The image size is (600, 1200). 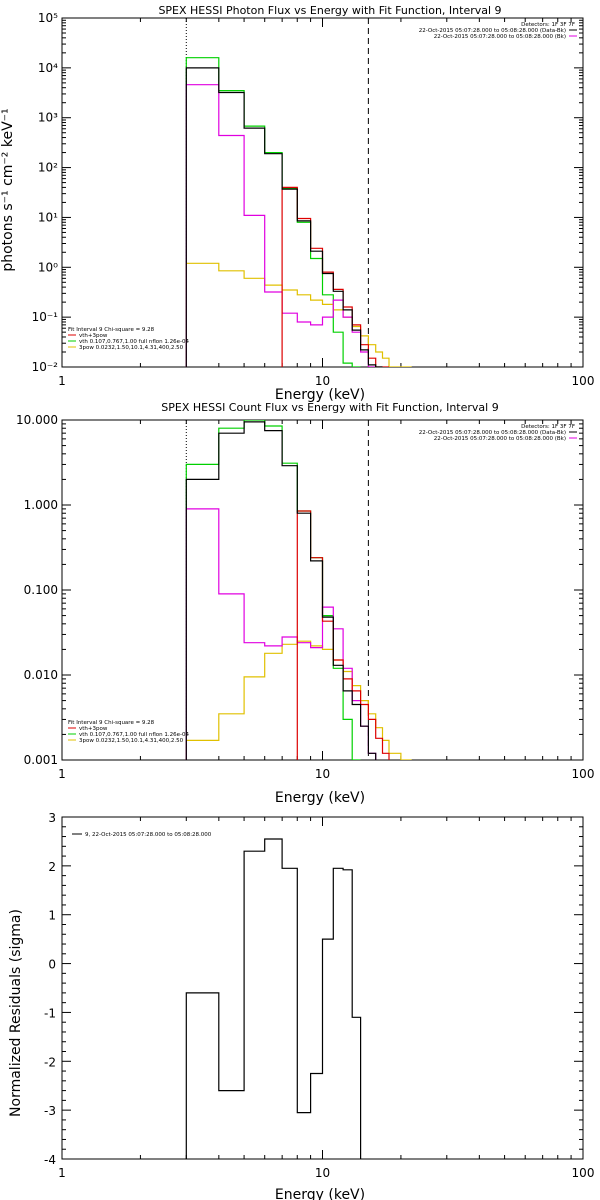 What do you see at coordinates (45, 367) in the screenshot?
I see `y-tick-label: 10⁻²` at bounding box center [45, 367].